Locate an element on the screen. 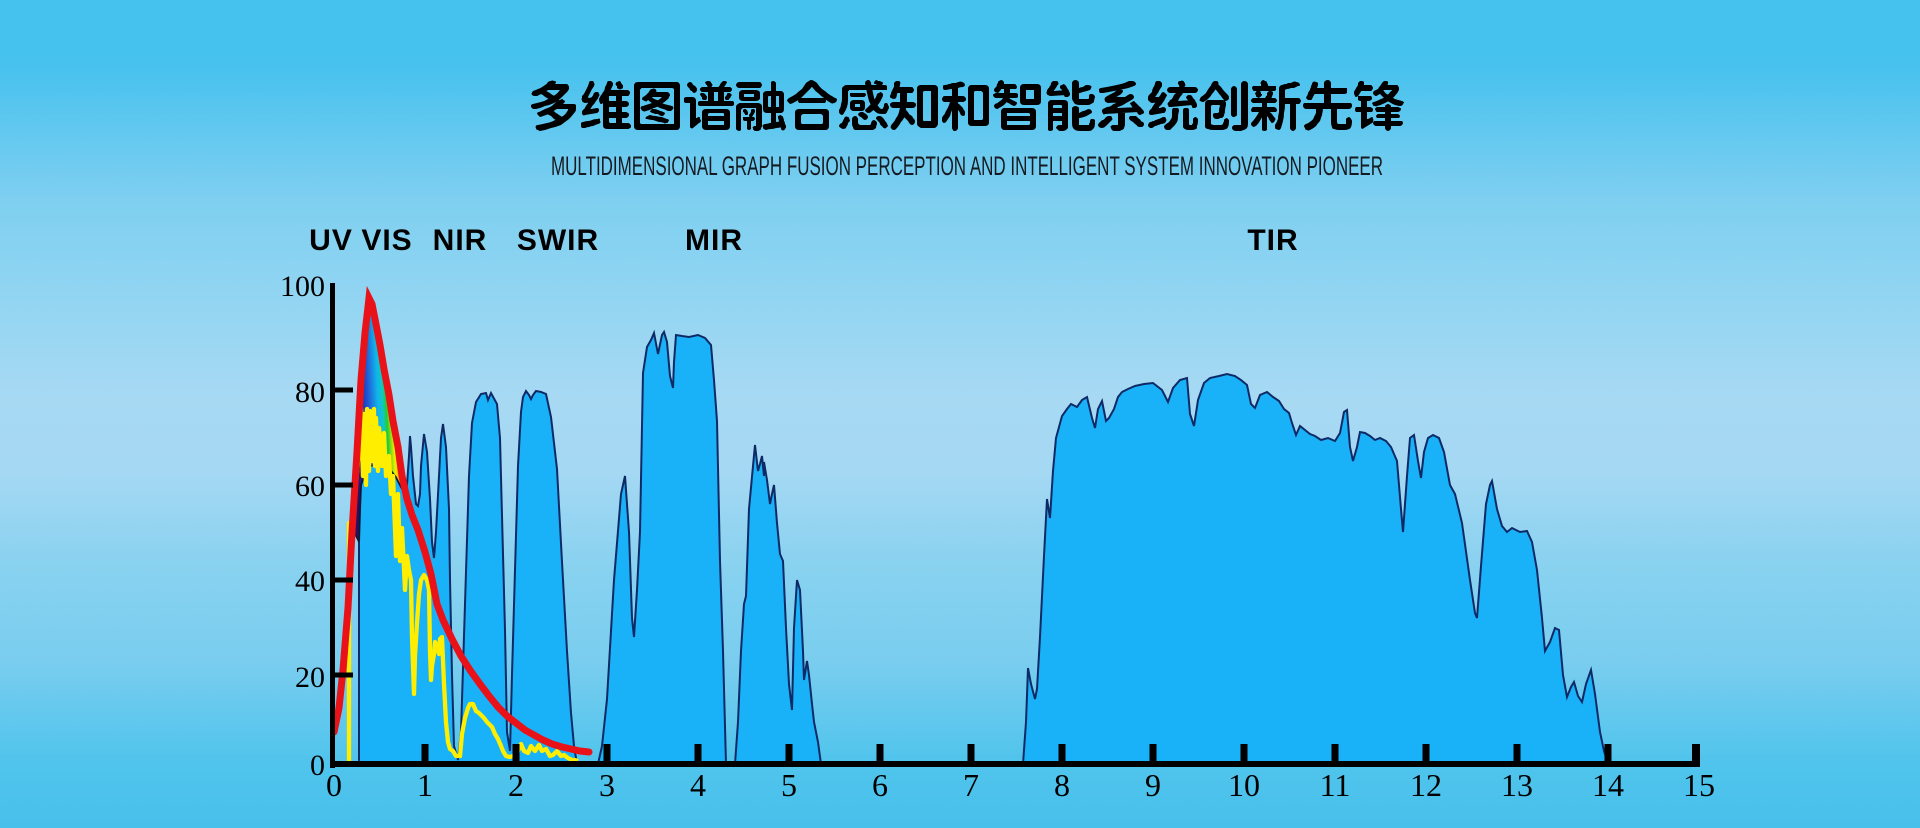 This screenshot has width=1920, height=828. svg-text: 2 is located at coordinates (516, 785).